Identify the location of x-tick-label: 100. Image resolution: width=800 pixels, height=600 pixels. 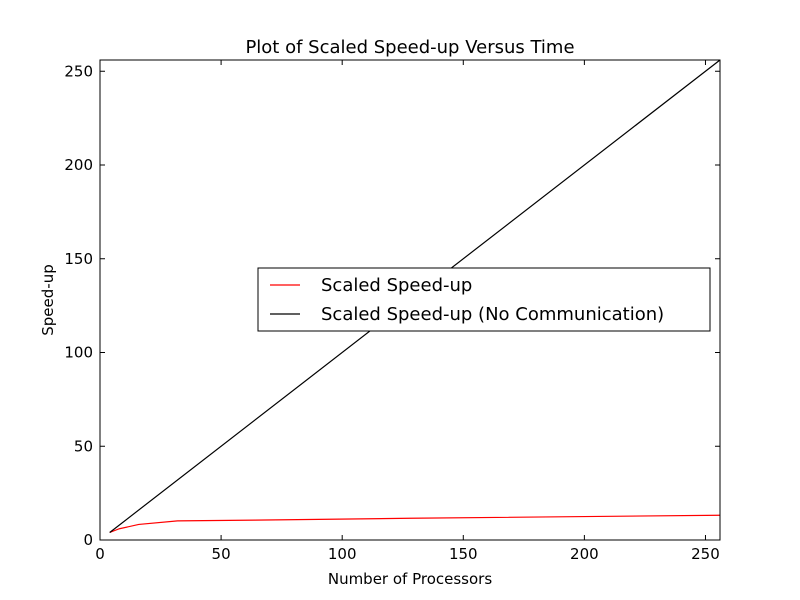
(342, 554).